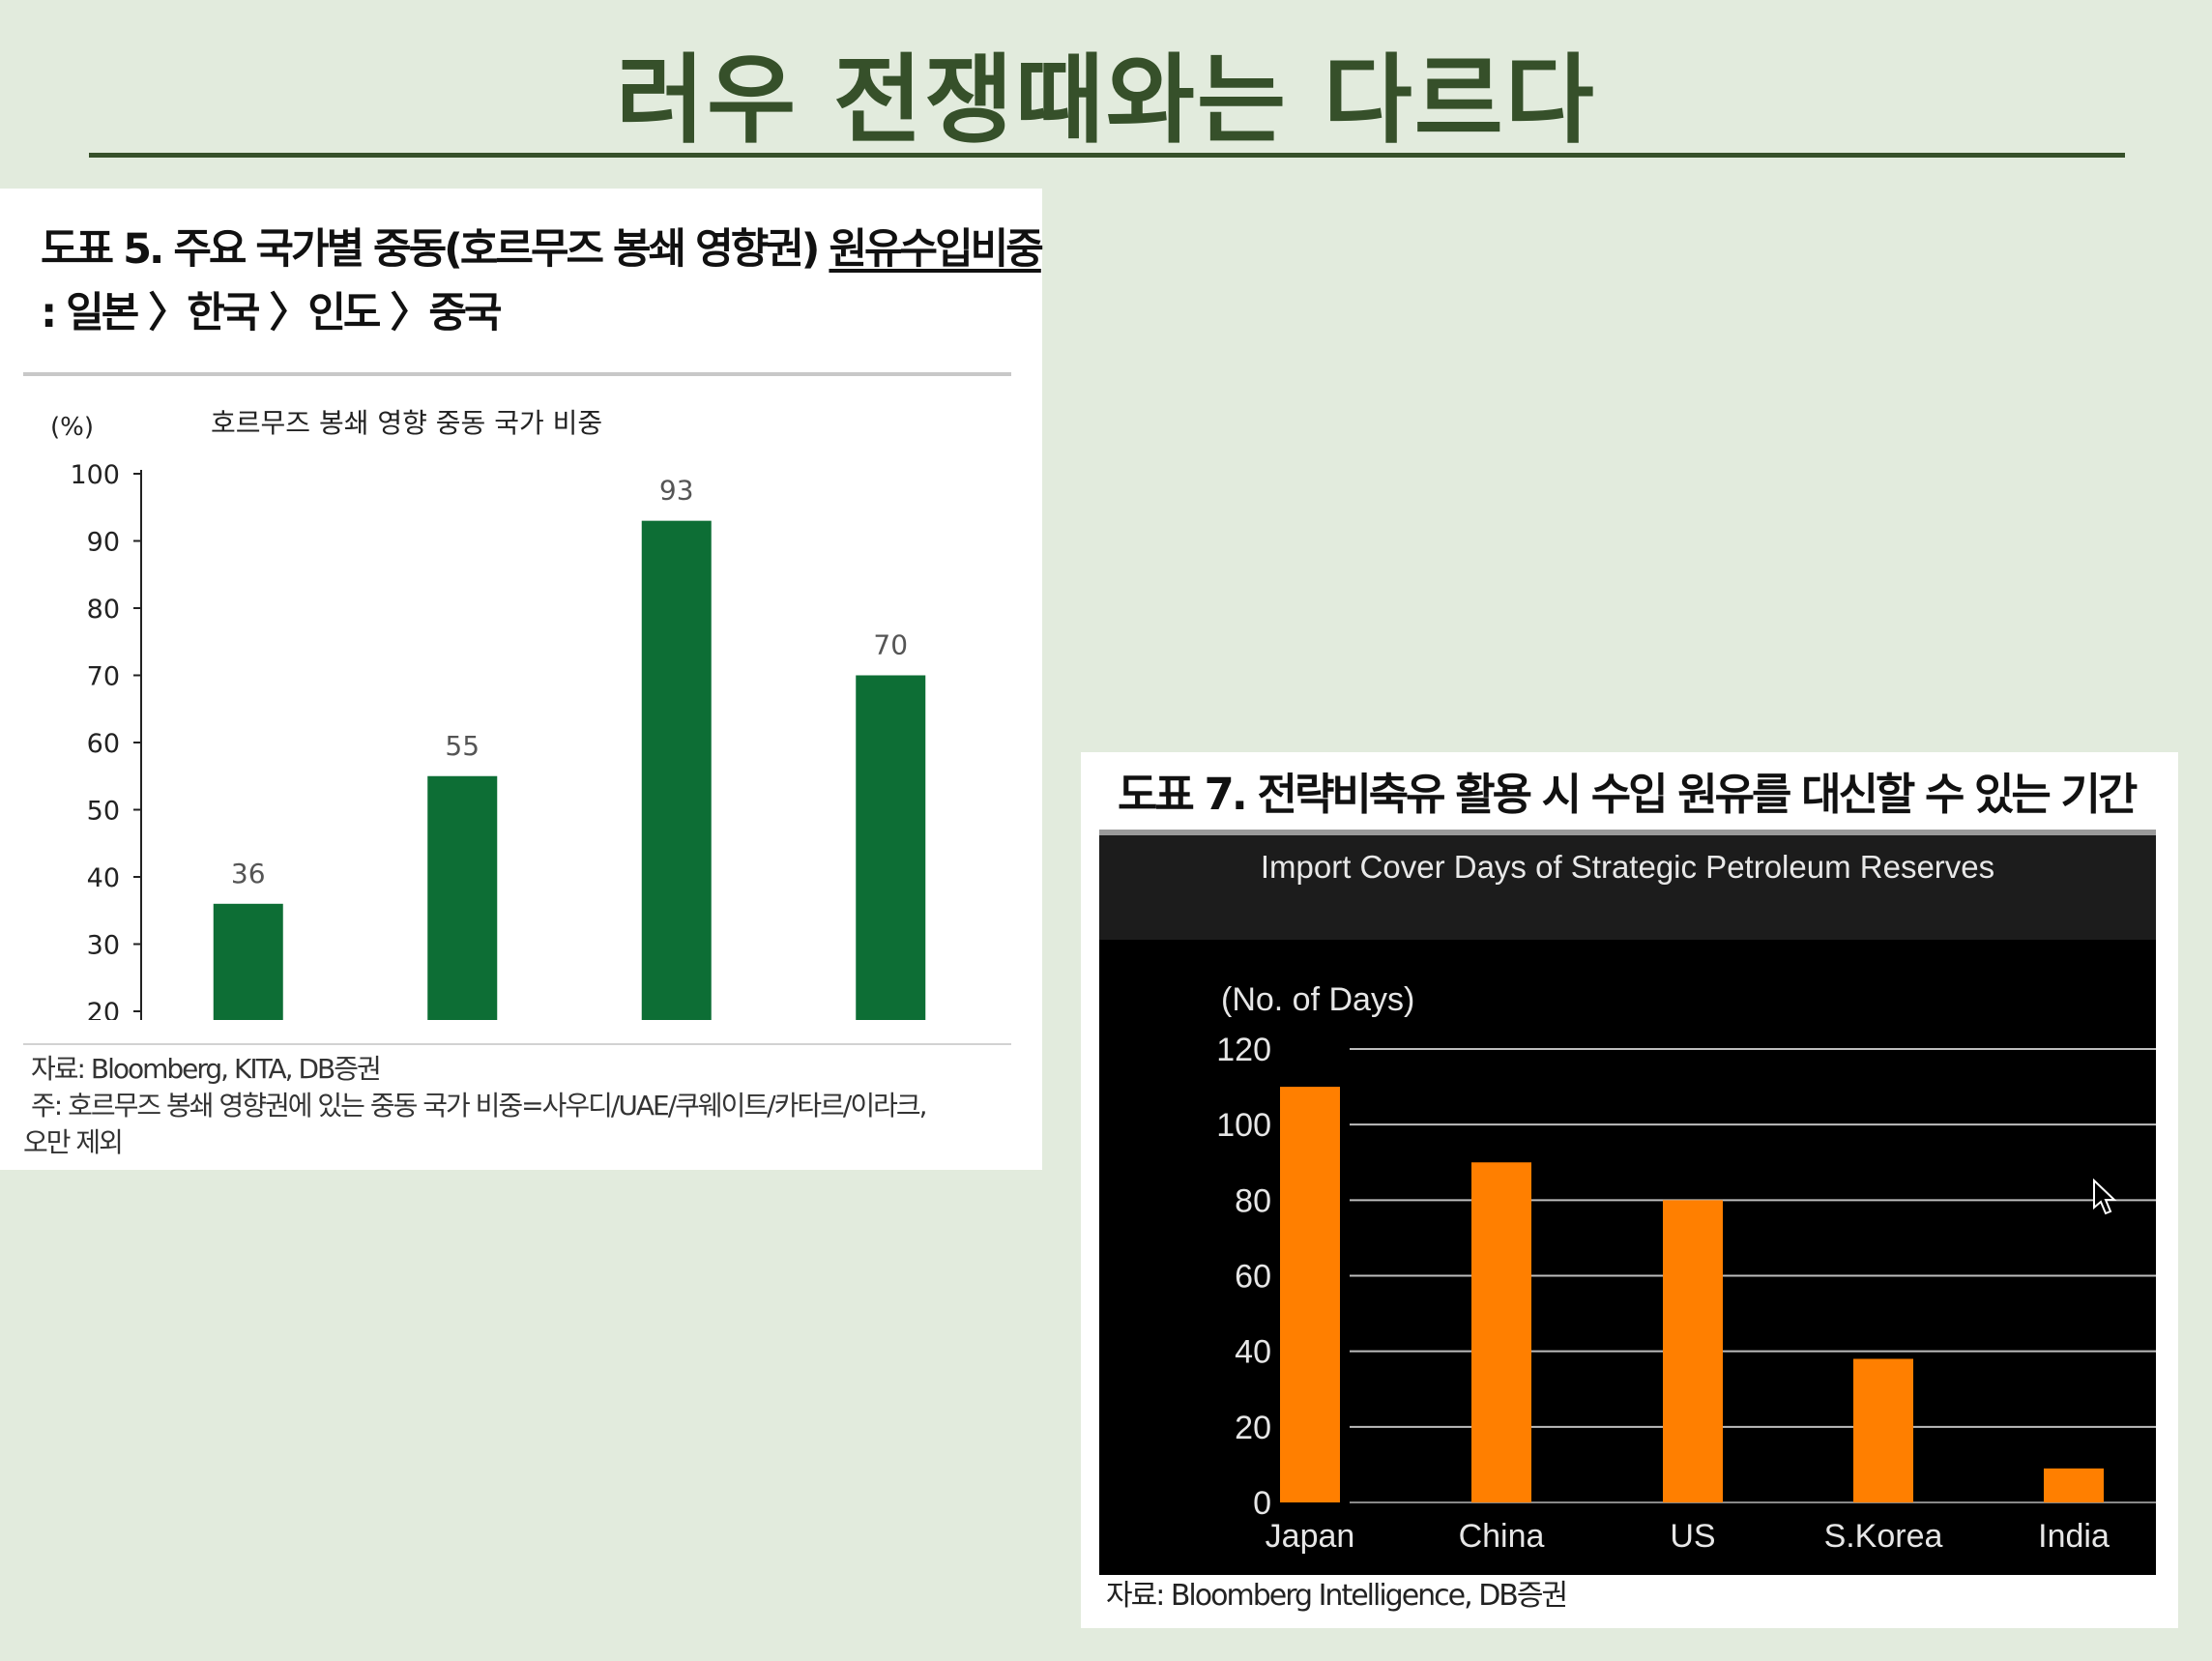 This screenshot has width=2212, height=1661. I want to click on x-tick-label: S.Korea, so click(1883, 1537).